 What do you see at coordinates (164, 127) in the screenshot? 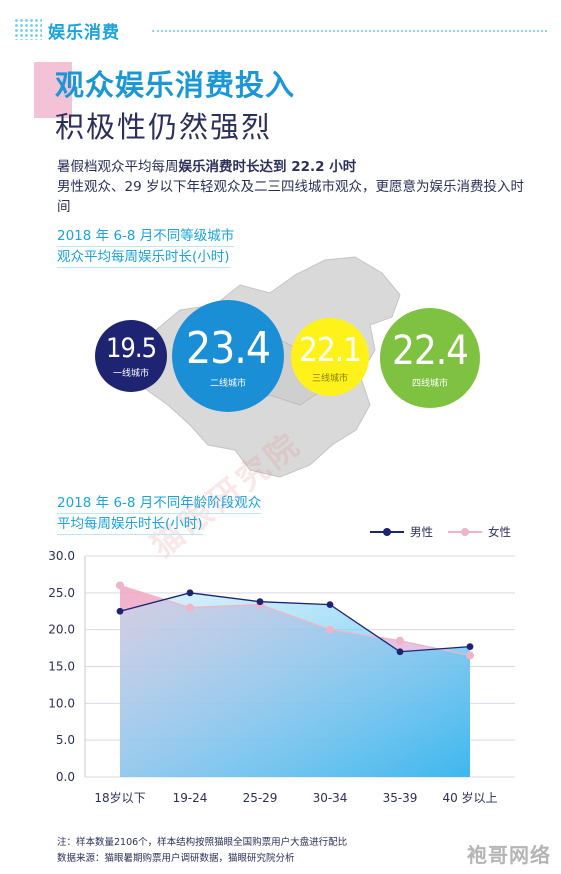
I see `page-subtitle: 积极性仍然强烈` at bounding box center [164, 127].